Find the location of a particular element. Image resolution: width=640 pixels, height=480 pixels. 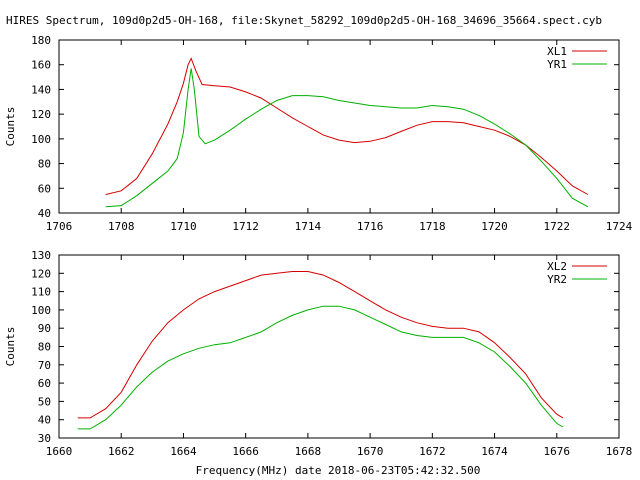

x-tick-label: 1678 is located at coordinates (619, 451).